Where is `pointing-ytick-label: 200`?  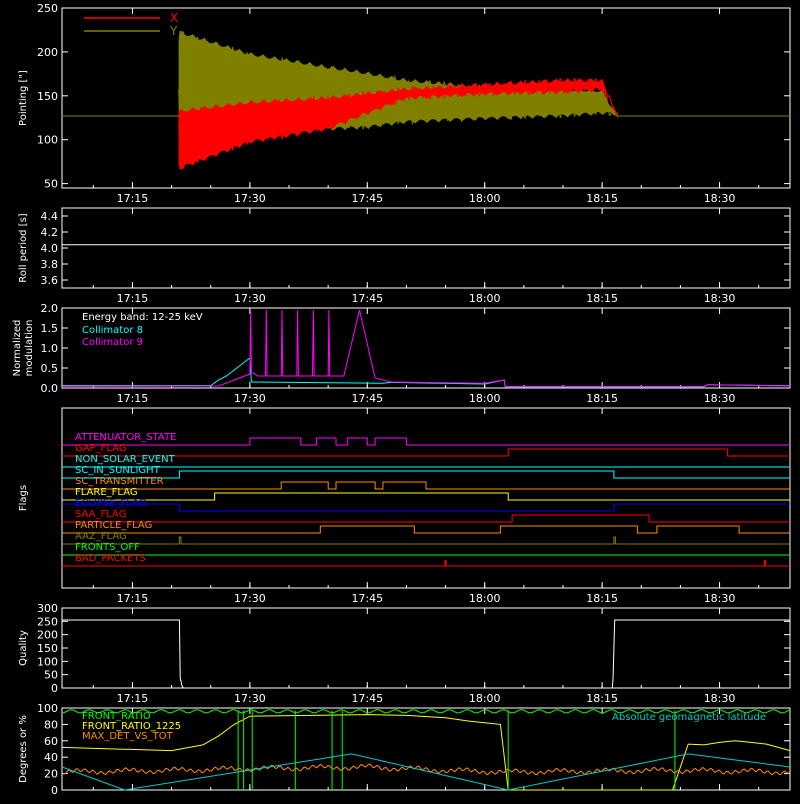
pointing-ytick-label: 200 is located at coordinates (47, 52).